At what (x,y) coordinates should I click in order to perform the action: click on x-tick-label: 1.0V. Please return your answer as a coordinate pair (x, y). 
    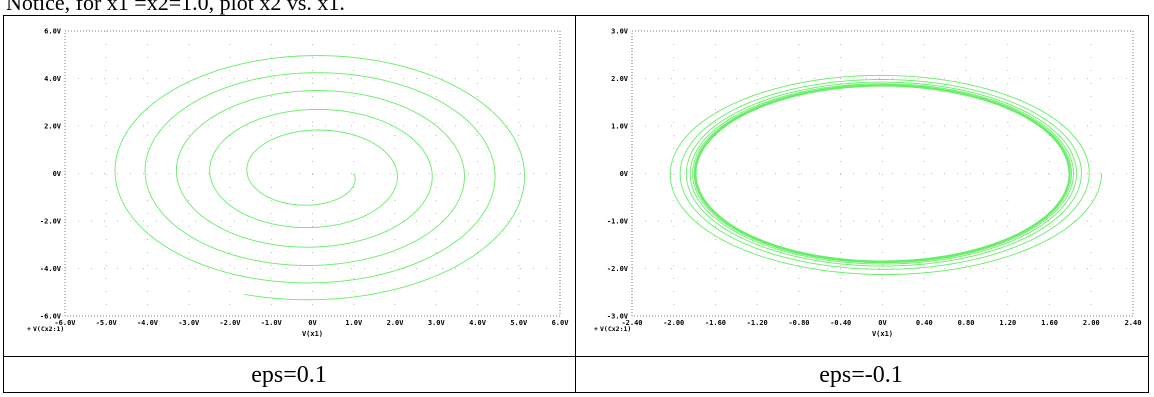
    Looking at the image, I should click on (354, 323).